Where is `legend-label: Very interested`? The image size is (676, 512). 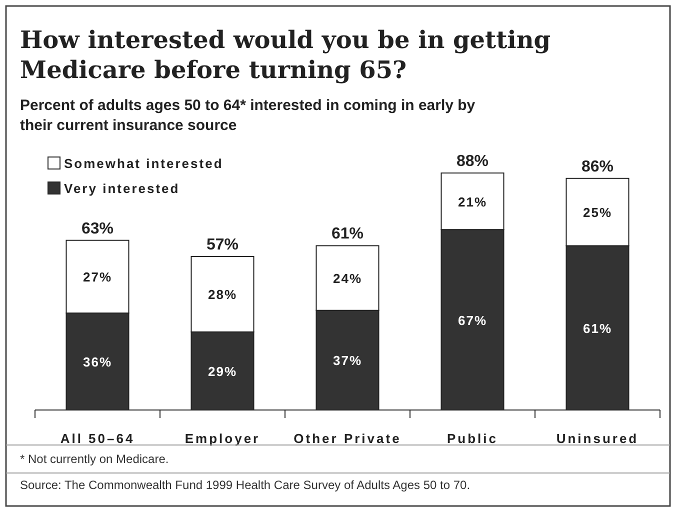
legend-label: Very interested is located at coordinates (122, 188).